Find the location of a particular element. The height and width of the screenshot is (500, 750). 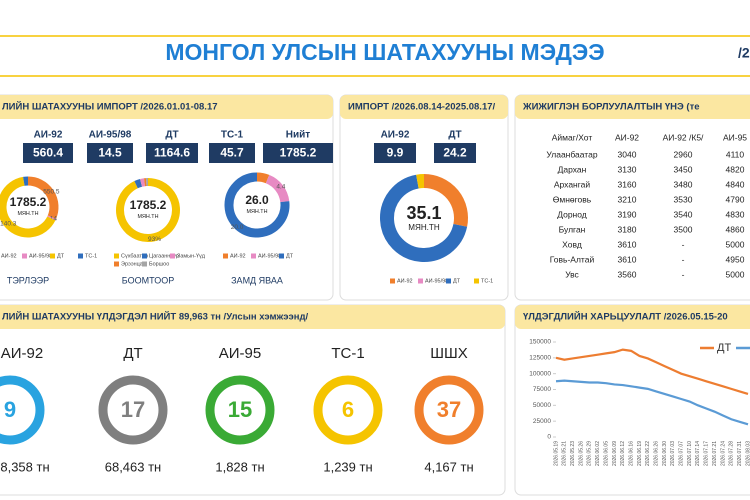

y-tick-label: 25000 is located at coordinates (542, 421).